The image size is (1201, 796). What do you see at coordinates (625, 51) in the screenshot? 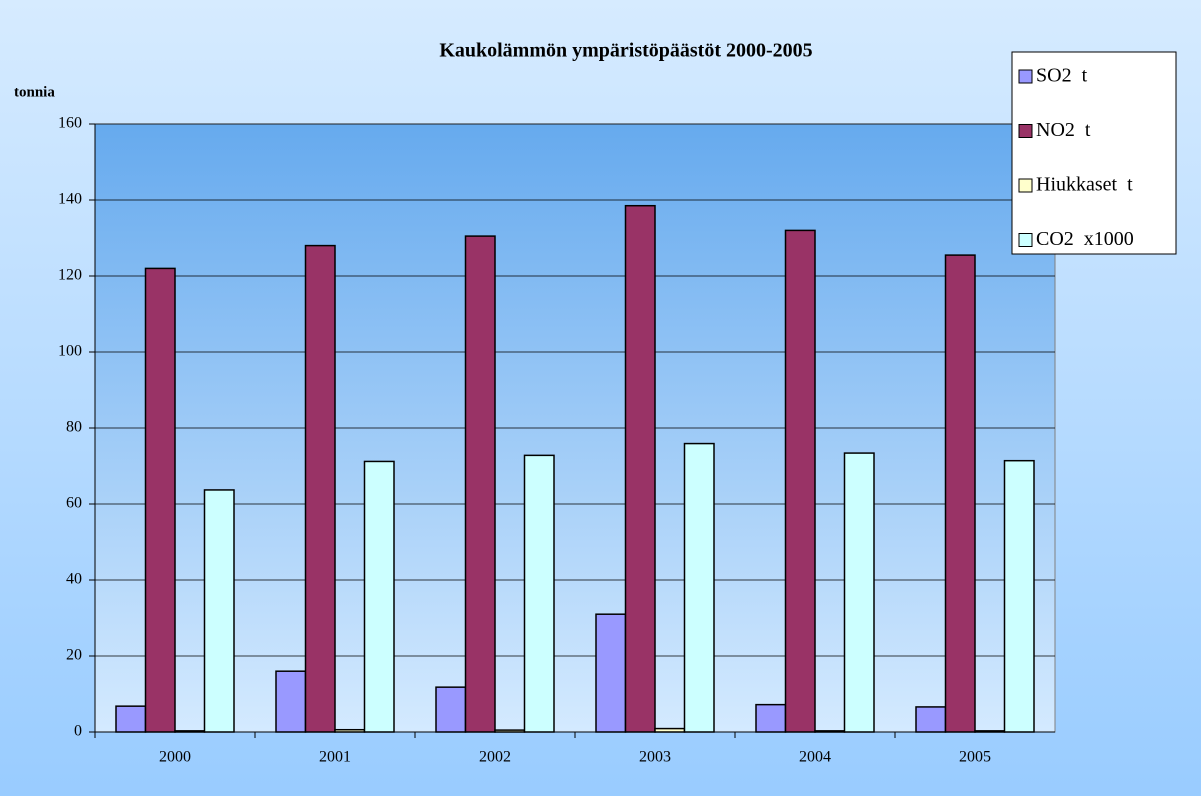
I see `chart-title: Kaukolämmön ympäristöpäästöt 2000-2005` at bounding box center [625, 51].